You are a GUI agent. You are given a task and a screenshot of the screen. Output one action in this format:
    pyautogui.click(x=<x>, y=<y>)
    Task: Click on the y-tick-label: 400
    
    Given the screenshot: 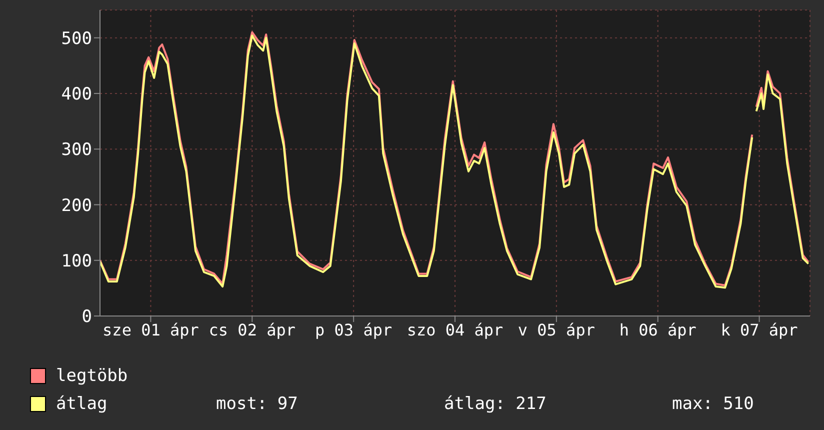 What is the action you would take?
    pyautogui.click(x=76, y=94)
    